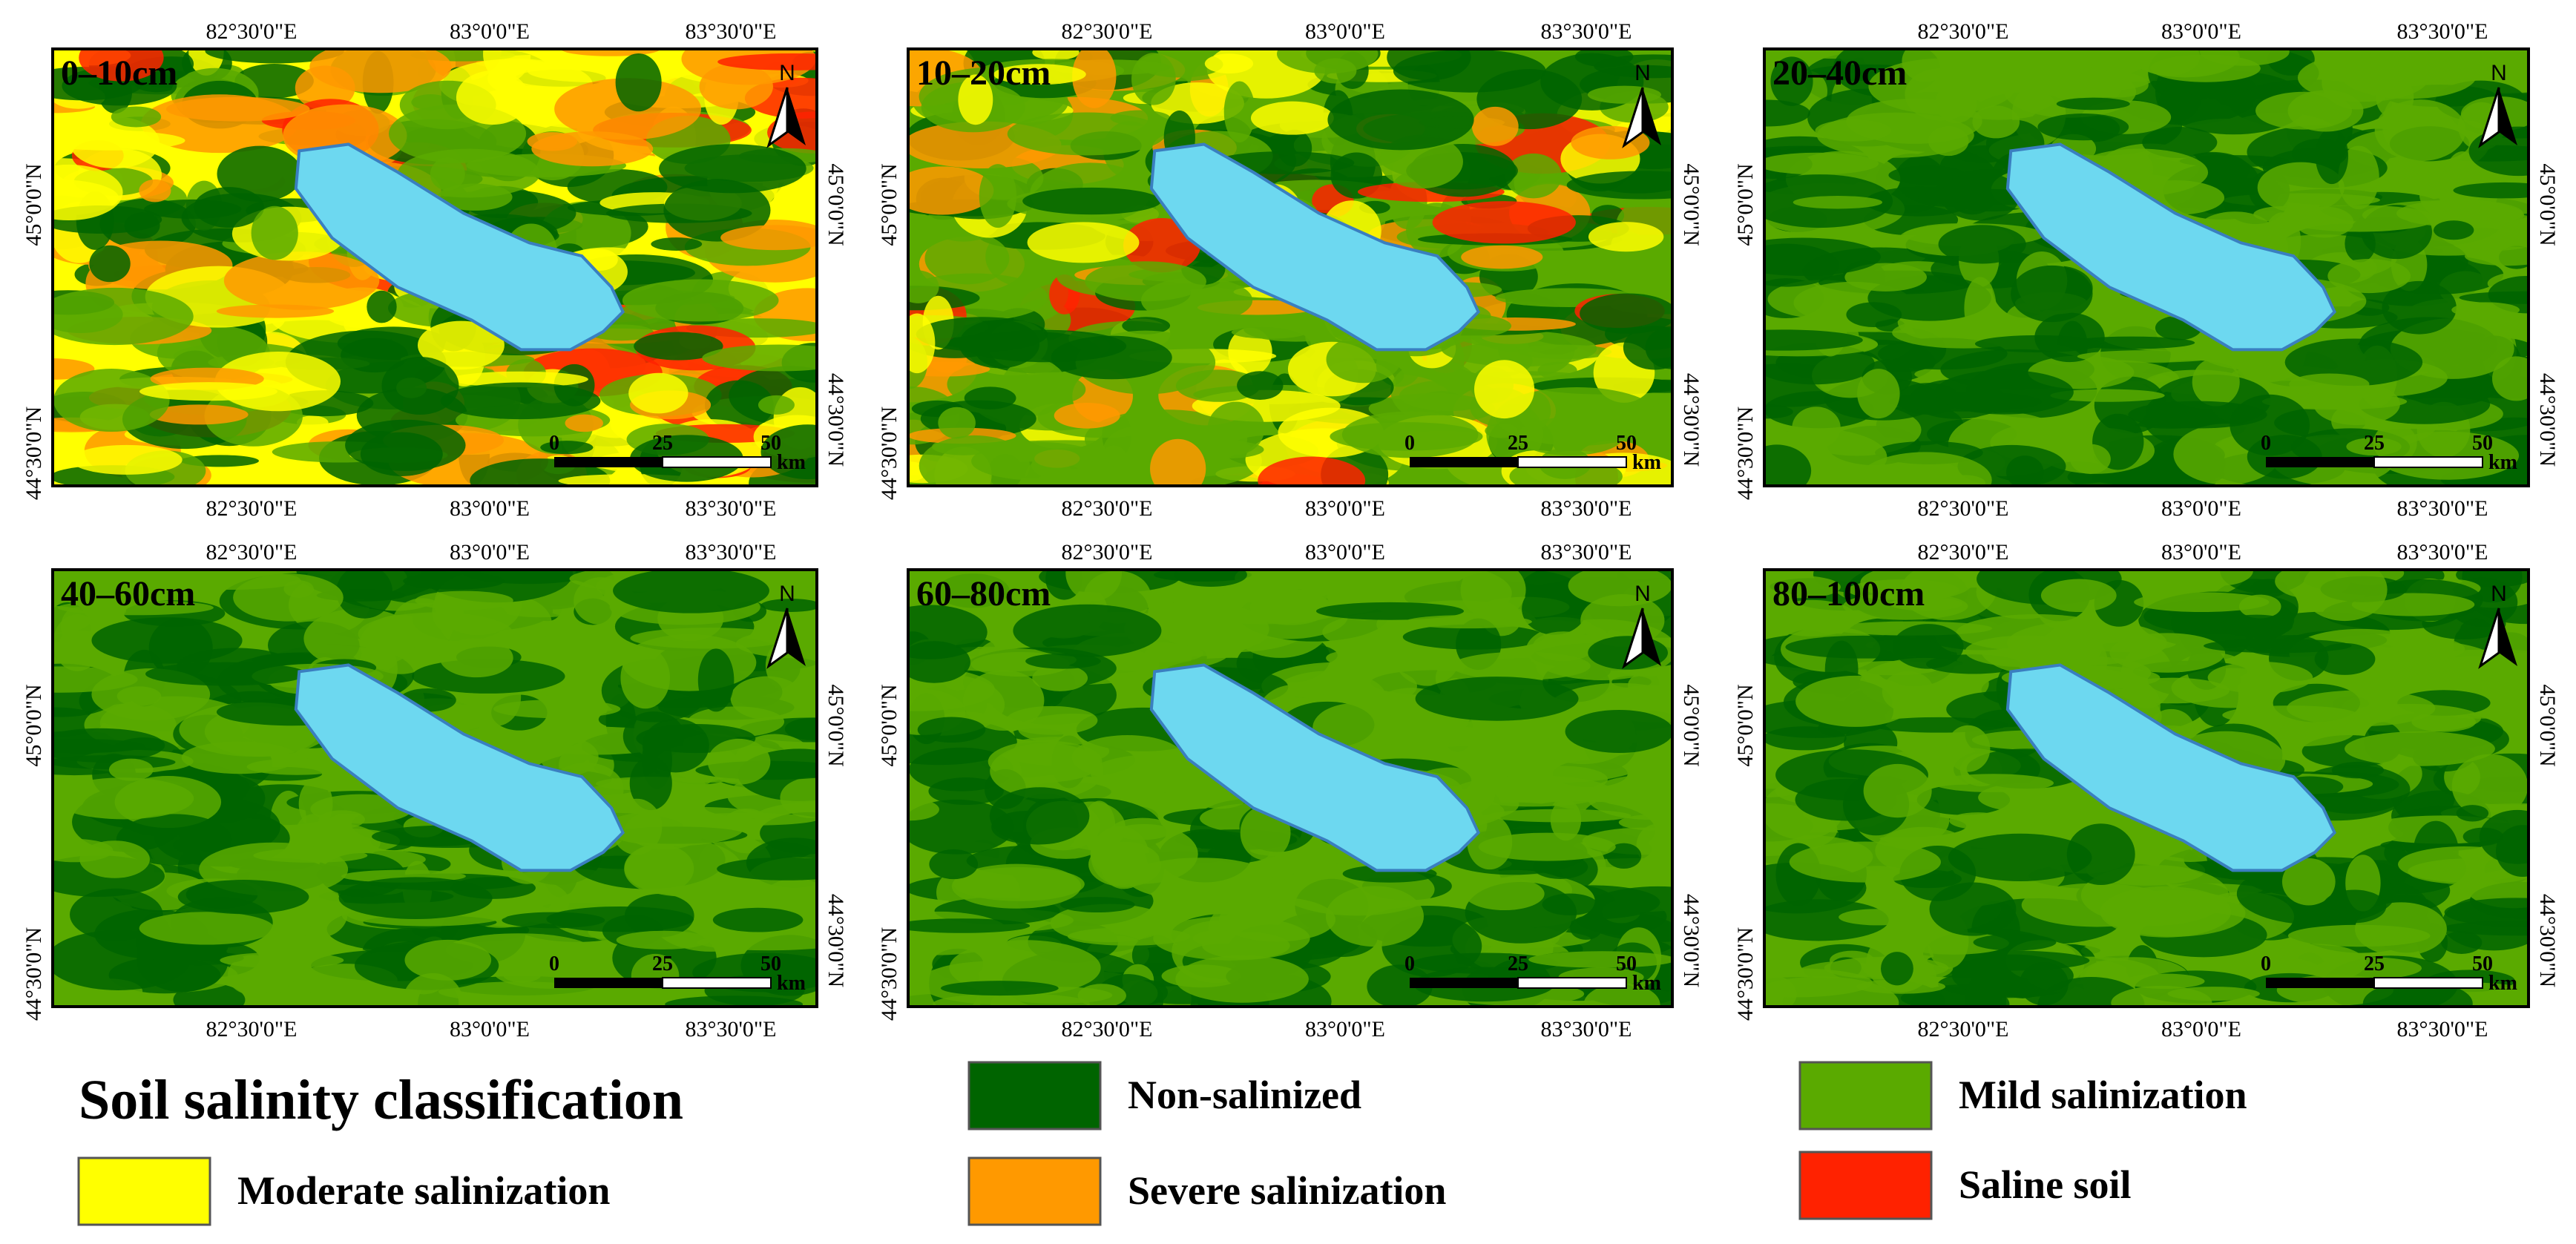 This screenshot has height=1244, width=2576. Describe the element at coordinates (381, 1100) in the screenshot. I see `legend-title: Soil salinity classification` at that location.